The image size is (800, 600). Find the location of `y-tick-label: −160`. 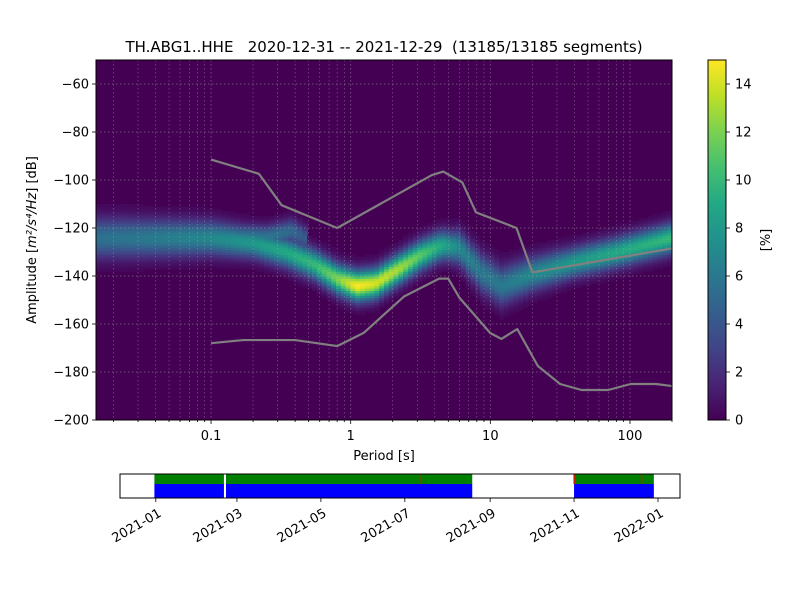

y-tick-label: −160 is located at coordinates (71, 325).